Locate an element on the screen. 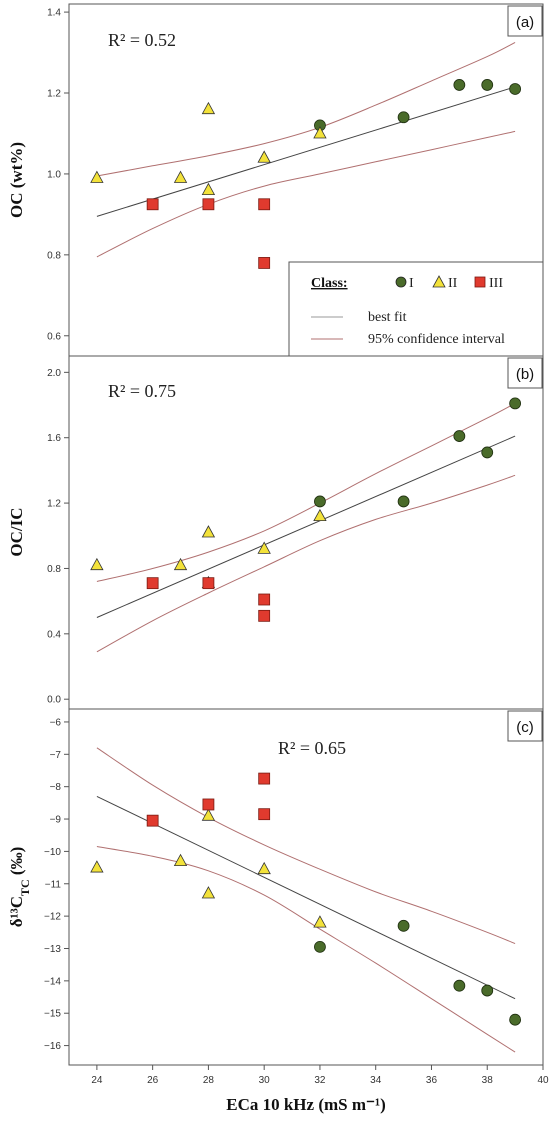  y-tick-label: −10 is located at coordinates (52, 852).